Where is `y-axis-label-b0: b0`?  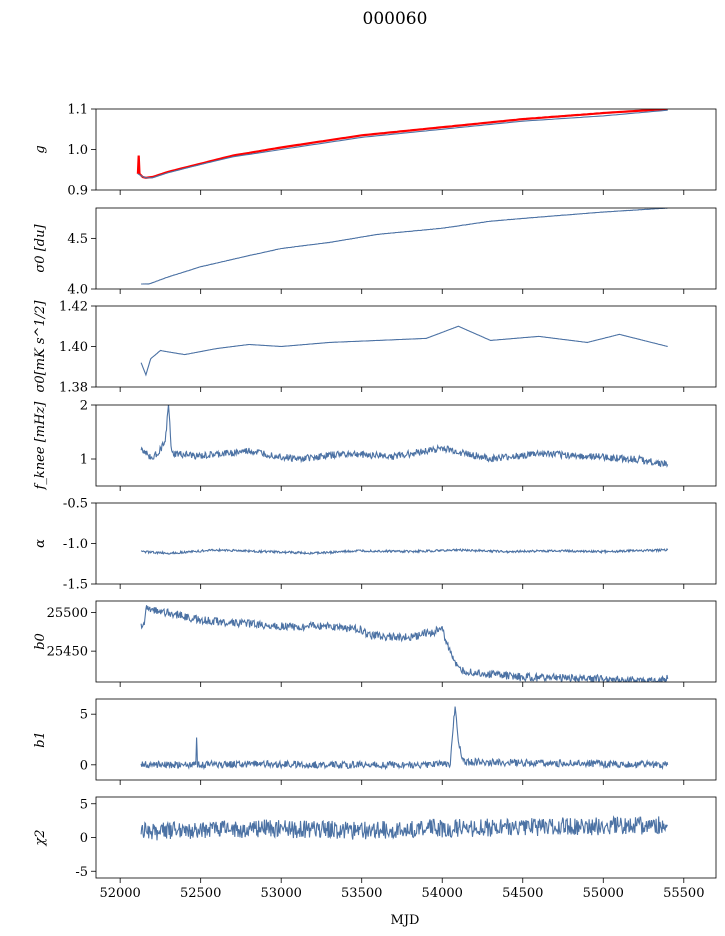
y-axis-label-b0: b0 is located at coordinates (40, 641).